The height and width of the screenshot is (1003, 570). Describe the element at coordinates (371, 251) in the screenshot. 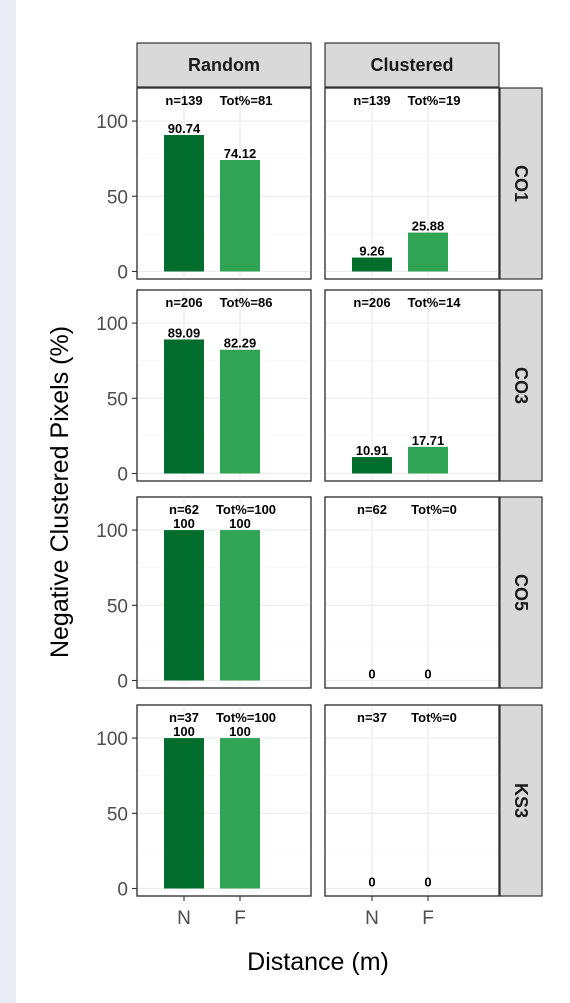

I see `bar-value-label: 9.26` at that location.